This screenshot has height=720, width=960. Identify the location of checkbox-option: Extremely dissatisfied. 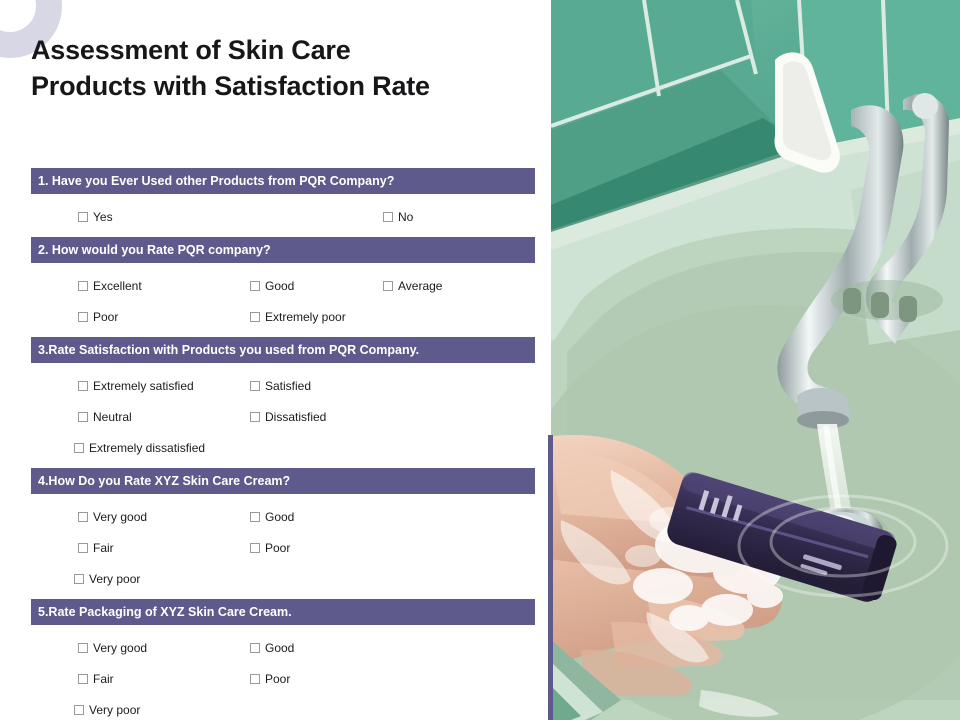
(139, 447).